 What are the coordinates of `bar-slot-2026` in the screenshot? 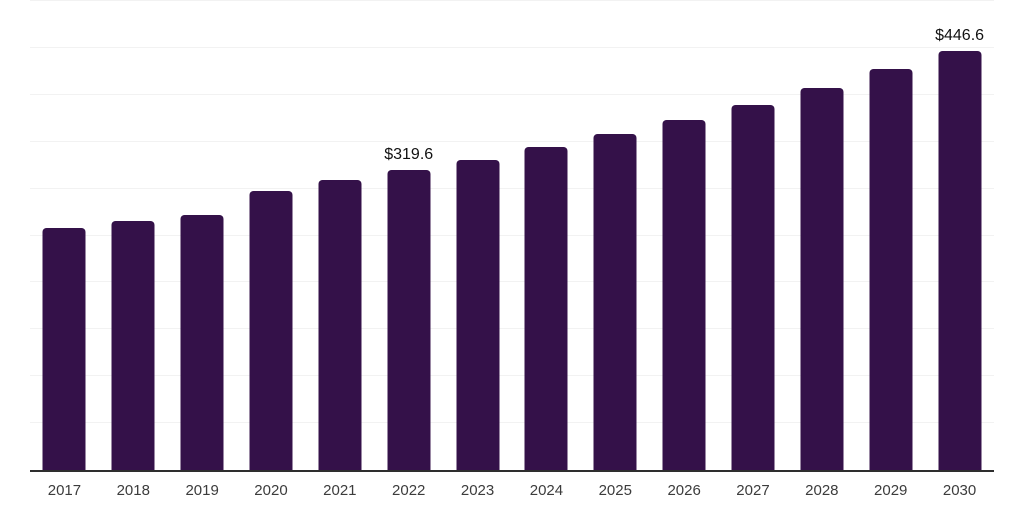 It's located at (684, 235).